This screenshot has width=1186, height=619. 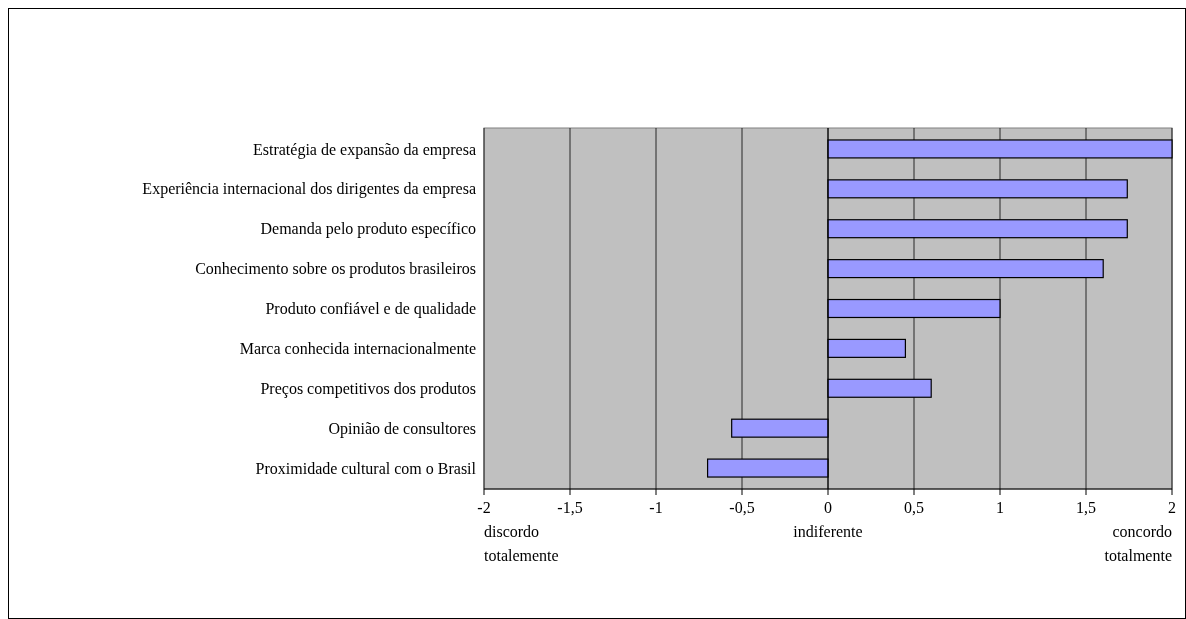 What do you see at coordinates (357, 348) in the screenshot?
I see `y-tick-label: Marca conhecida internacionalmente` at bounding box center [357, 348].